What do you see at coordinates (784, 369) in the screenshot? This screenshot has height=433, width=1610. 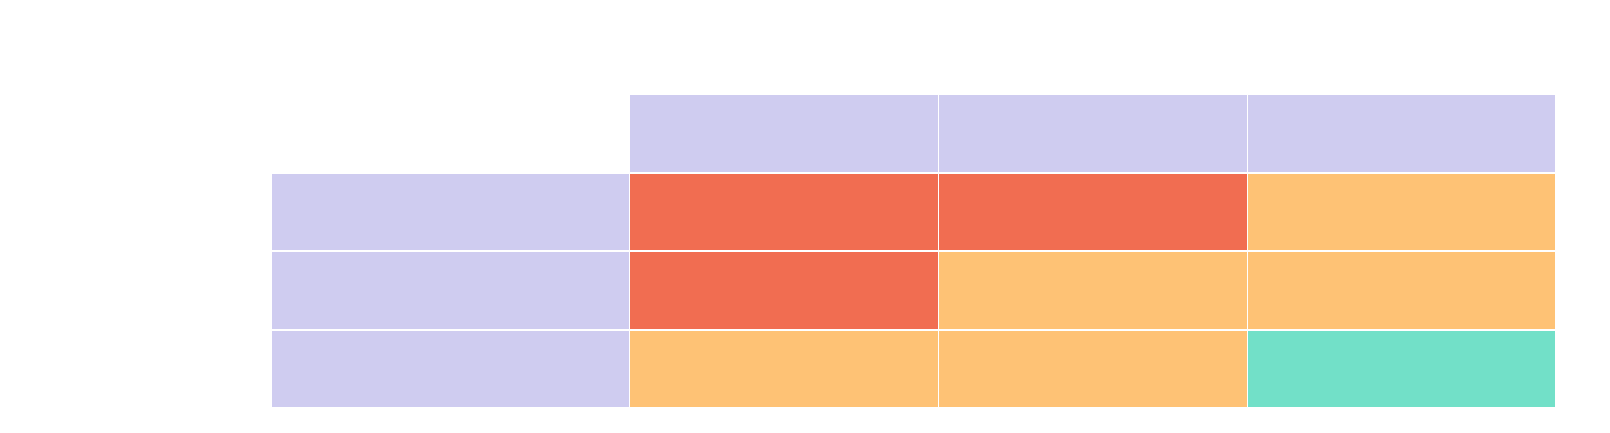 I see `matrix-cell-3-1-medium` at bounding box center [784, 369].